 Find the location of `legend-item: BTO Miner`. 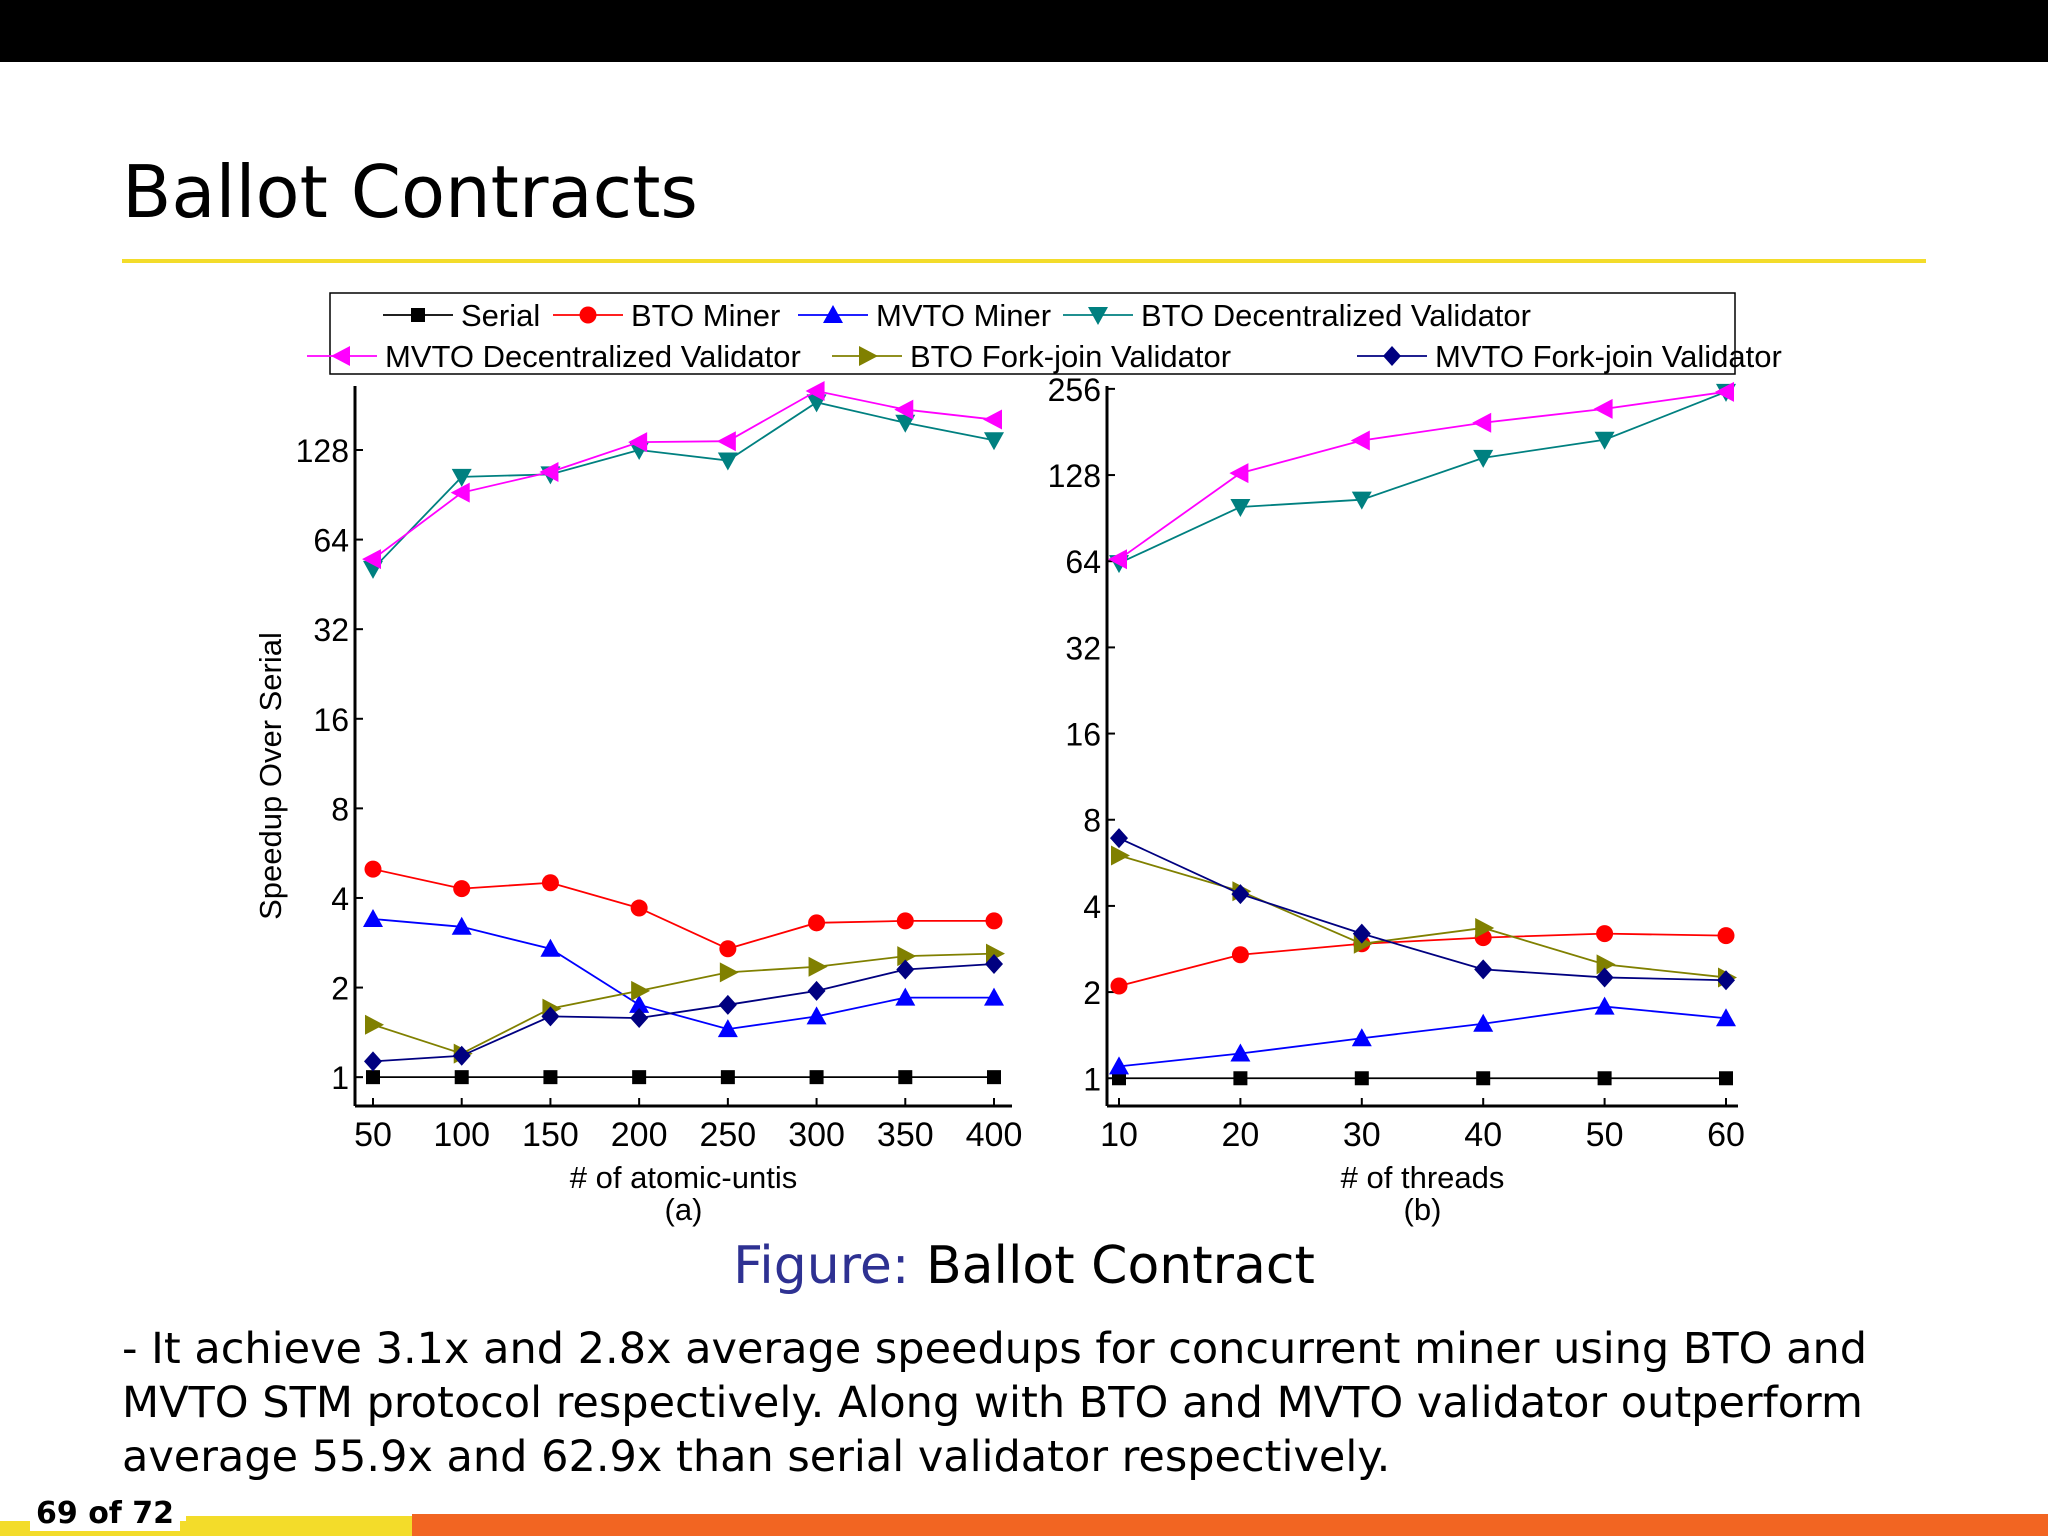

legend-item: BTO Miner is located at coordinates (666, 315).